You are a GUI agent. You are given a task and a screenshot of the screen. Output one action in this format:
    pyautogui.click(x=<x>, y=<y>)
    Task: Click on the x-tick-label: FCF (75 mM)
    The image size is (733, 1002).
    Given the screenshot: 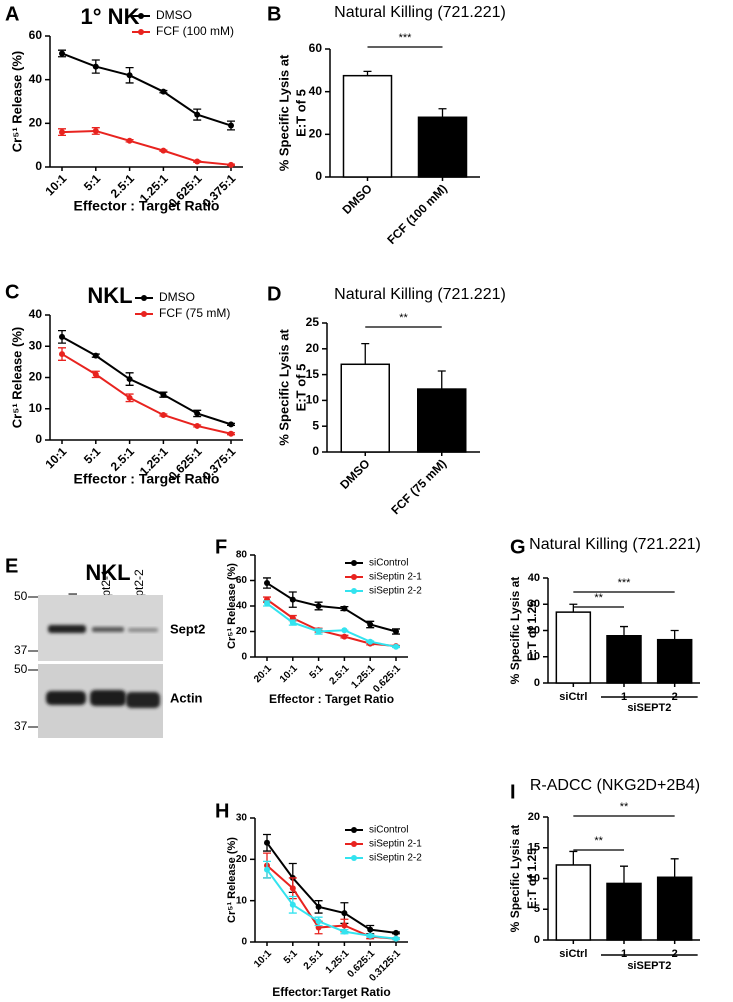 What is the action you would take?
    pyautogui.click(x=418, y=486)
    